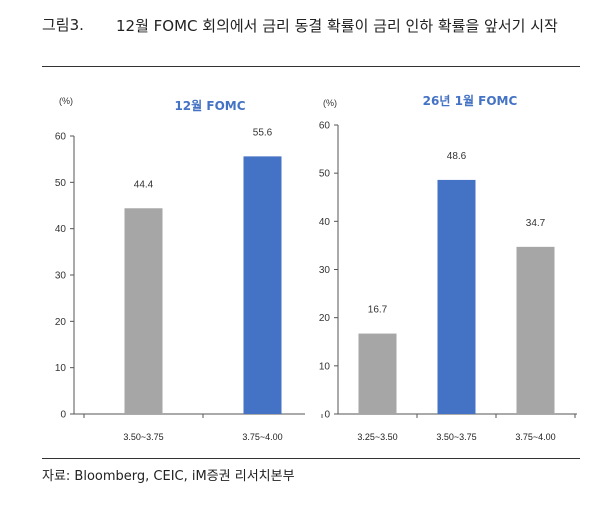 This screenshot has height=510, width=593. I want to click on figure-label: 그림3., so click(63, 25).